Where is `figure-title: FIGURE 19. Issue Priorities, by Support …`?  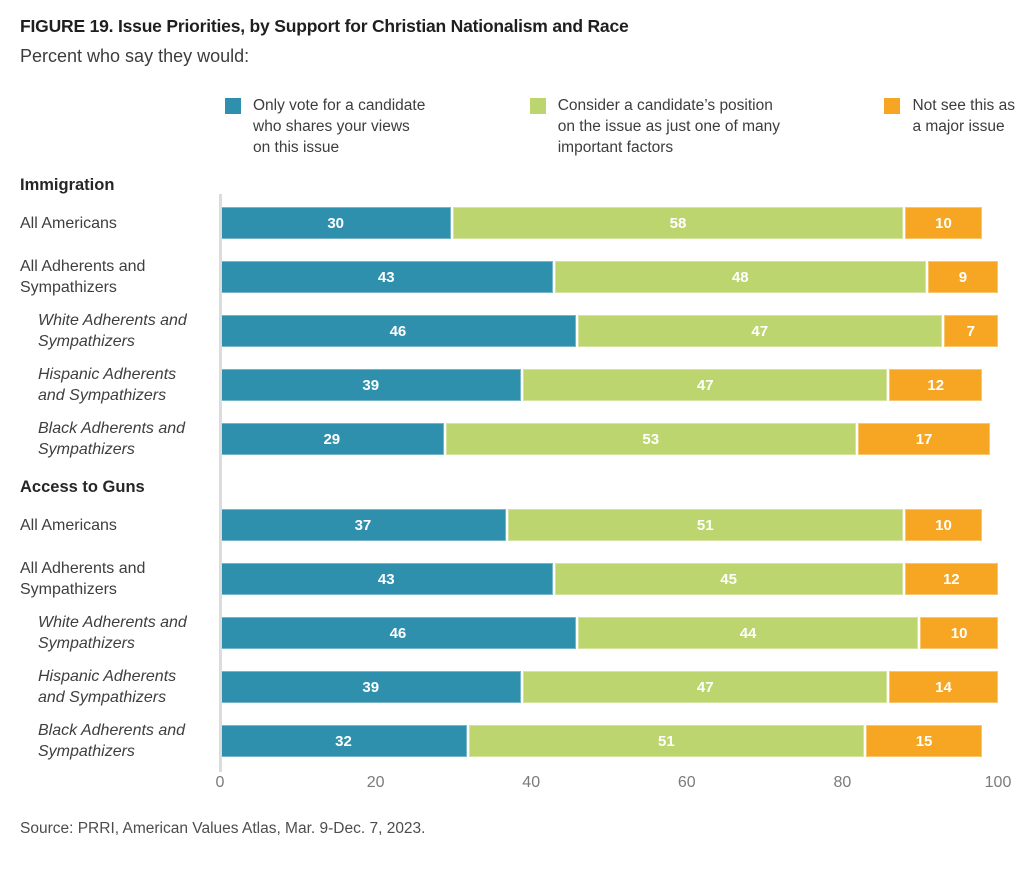 figure-title: FIGURE 19. Issue Priorities, by Support … is located at coordinates (324, 26).